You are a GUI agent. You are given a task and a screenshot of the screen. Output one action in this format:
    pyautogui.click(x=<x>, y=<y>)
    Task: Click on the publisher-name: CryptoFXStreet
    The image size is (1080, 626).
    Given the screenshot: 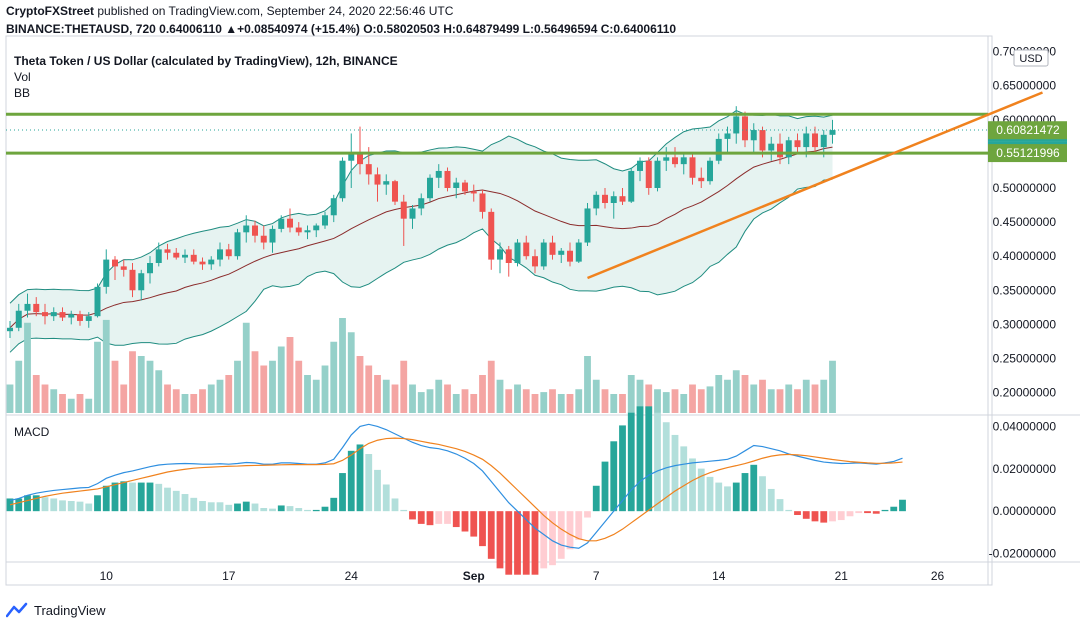 What is the action you would take?
    pyautogui.click(x=50, y=11)
    